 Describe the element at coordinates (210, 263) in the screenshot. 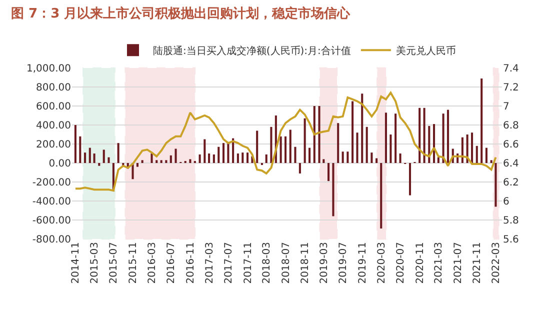

I see `x-tick-label: 2017-03` at that location.